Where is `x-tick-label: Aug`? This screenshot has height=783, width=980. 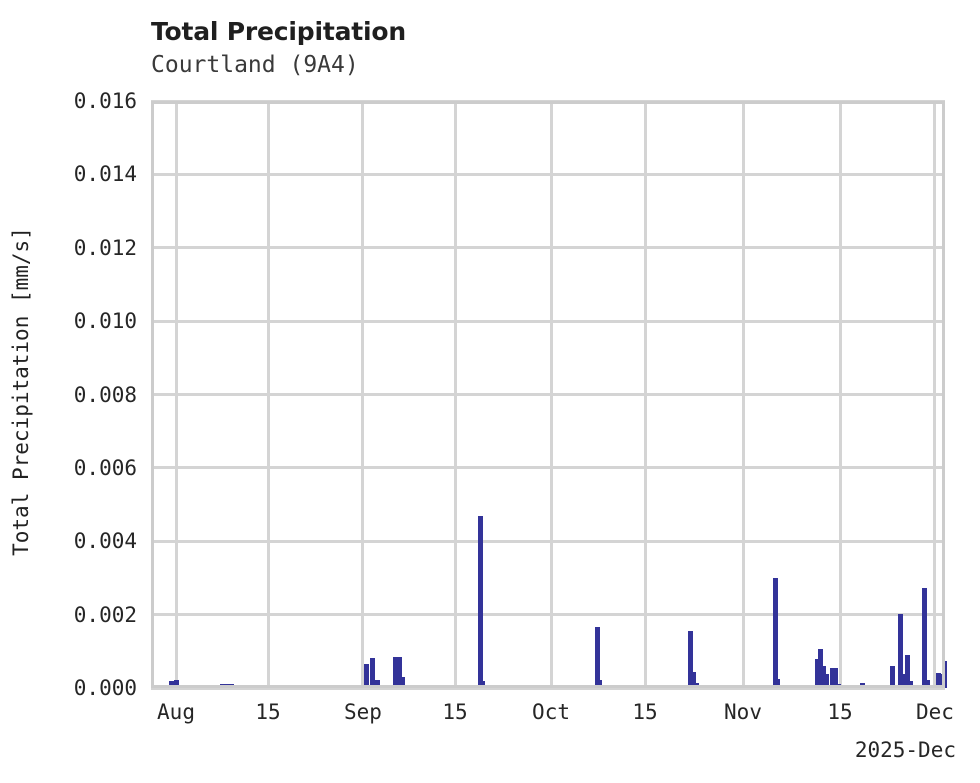 x-tick-label: Aug is located at coordinates (176, 712).